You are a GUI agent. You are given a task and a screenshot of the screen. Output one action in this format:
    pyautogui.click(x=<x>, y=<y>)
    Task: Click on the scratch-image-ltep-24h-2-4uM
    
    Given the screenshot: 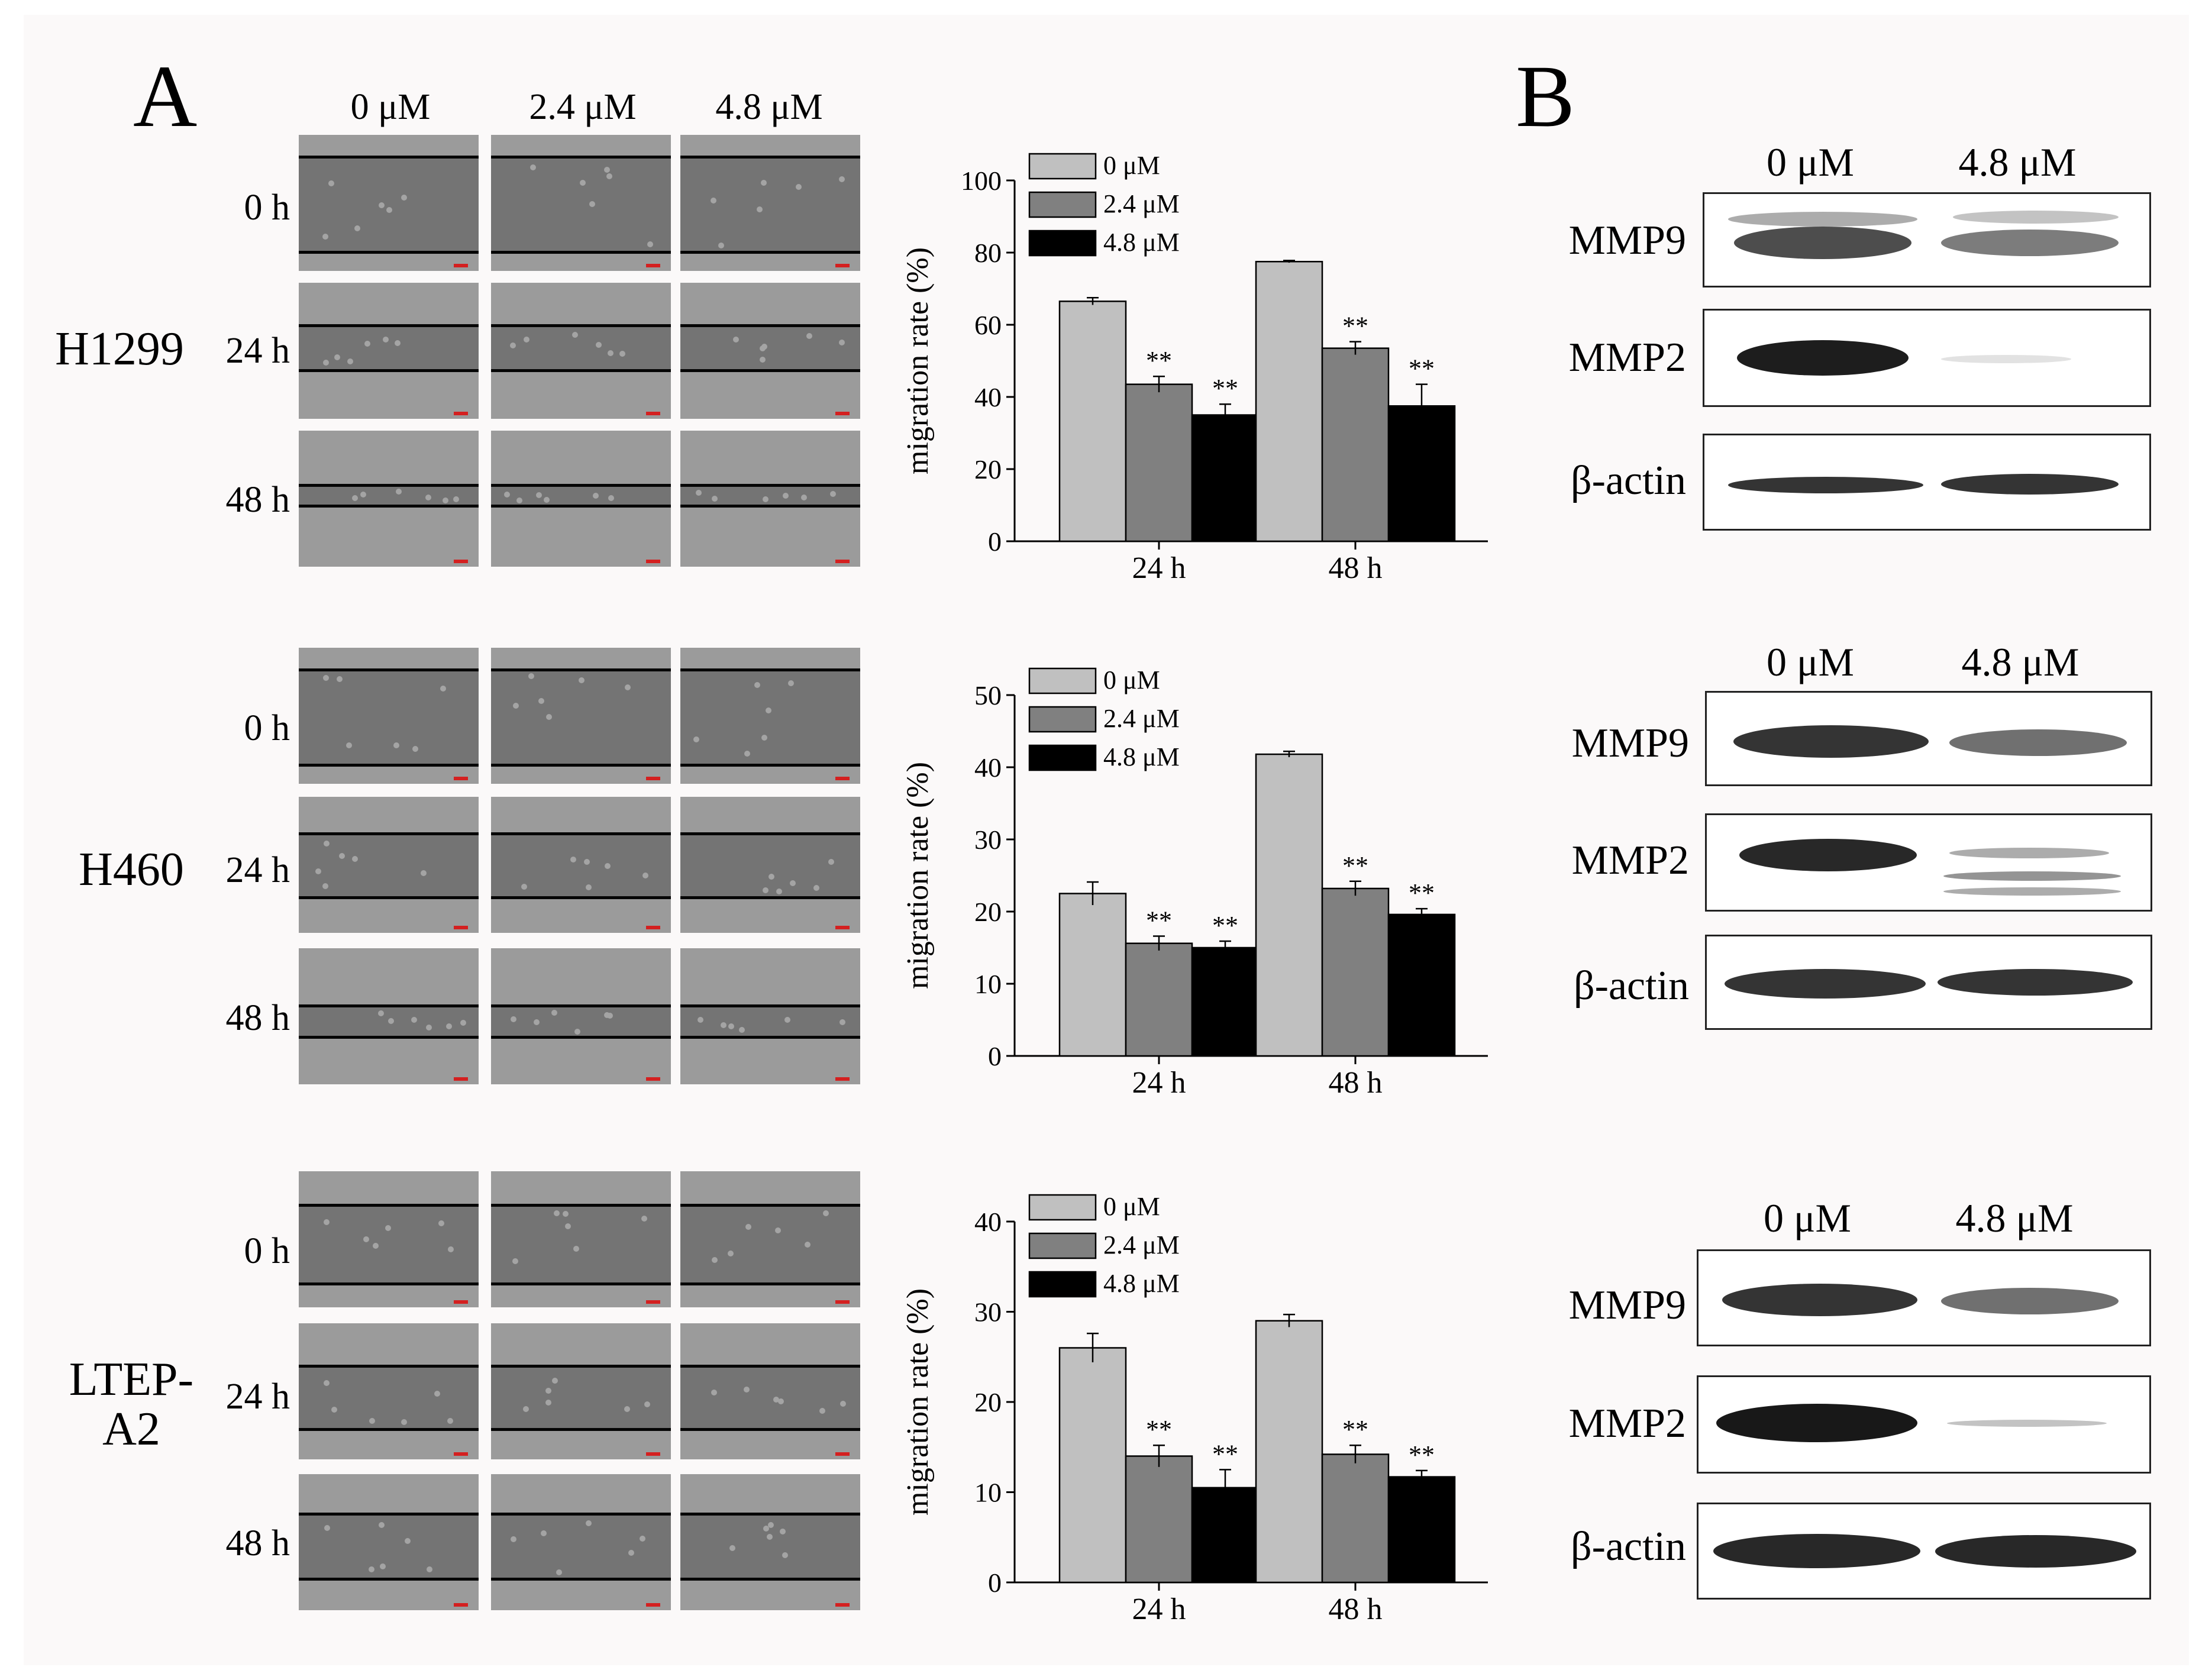 What is the action you would take?
    pyautogui.click(x=581, y=1391)
    